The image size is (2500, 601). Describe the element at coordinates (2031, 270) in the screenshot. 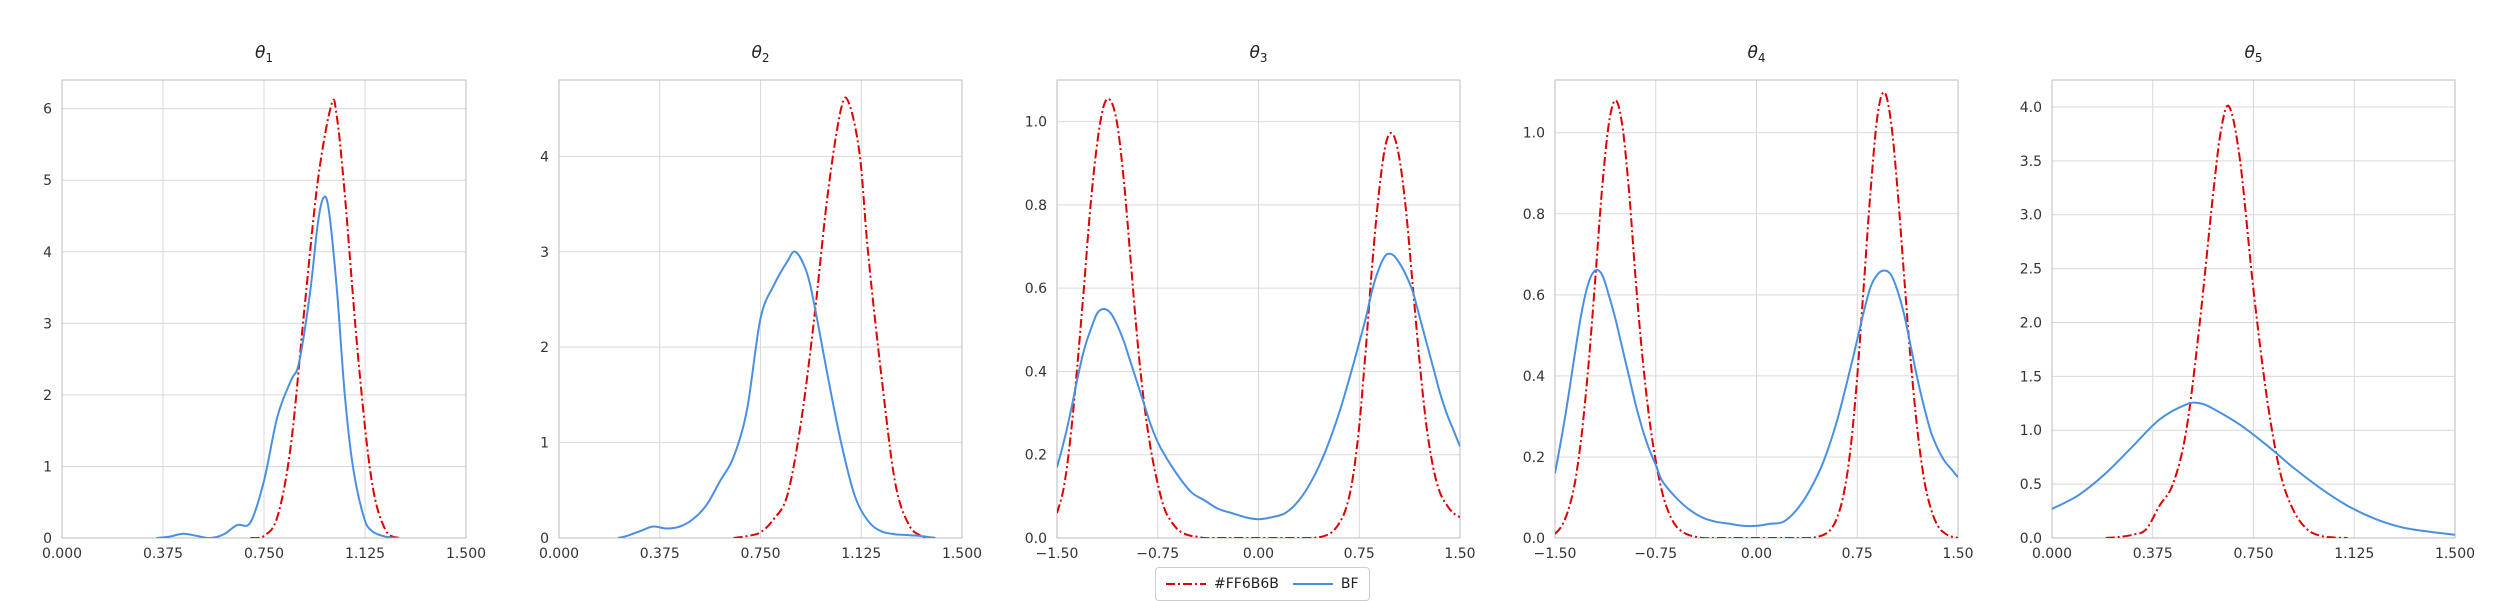

I see `y-tick-label: 2.5` at that location.